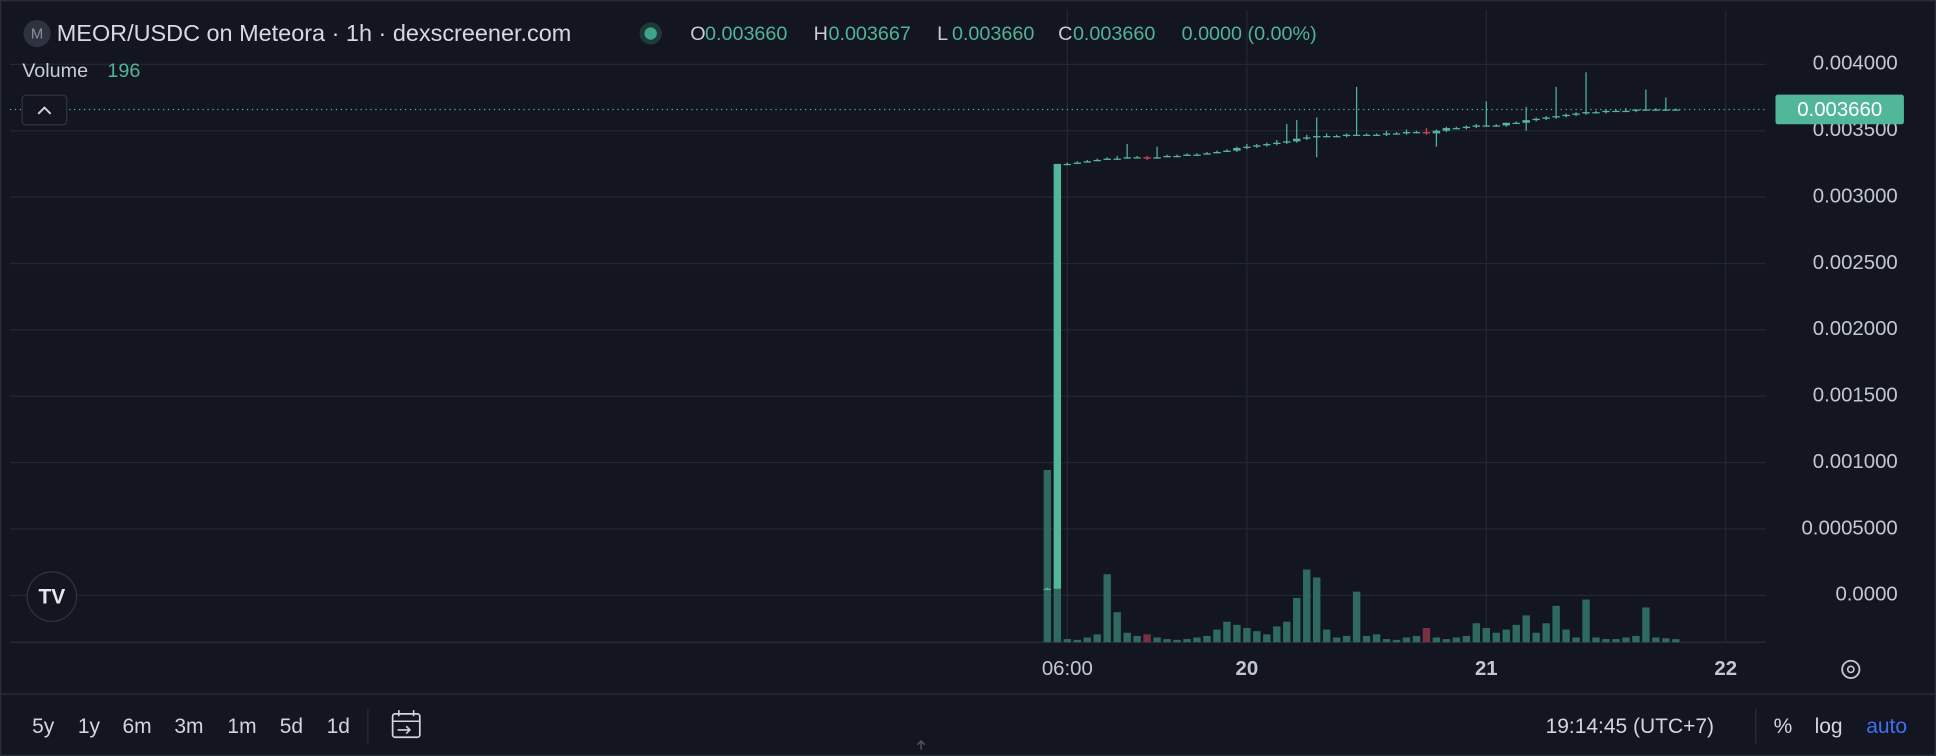 This screenshot has height=756, width=1936. I want to click on symbol-icon, so click(37, 33).